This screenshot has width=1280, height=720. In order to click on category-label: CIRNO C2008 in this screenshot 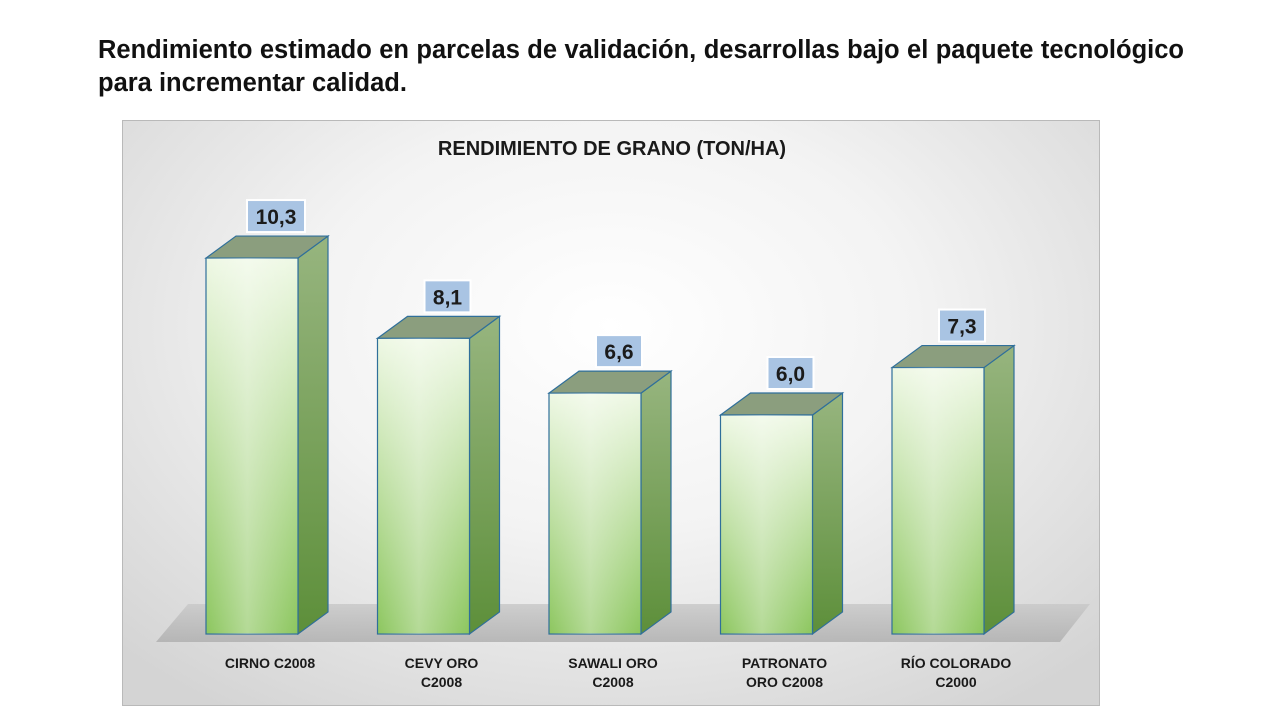, I will do `click(270, 663)`.